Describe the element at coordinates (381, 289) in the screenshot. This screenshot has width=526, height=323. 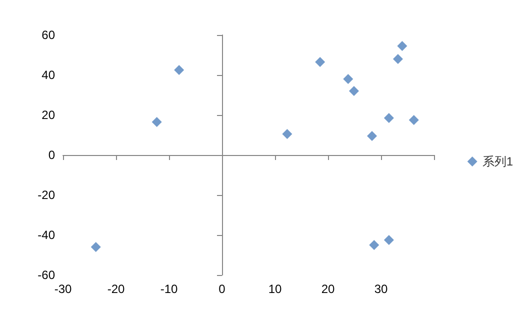
I see `x-tick-label: 30` at that location.